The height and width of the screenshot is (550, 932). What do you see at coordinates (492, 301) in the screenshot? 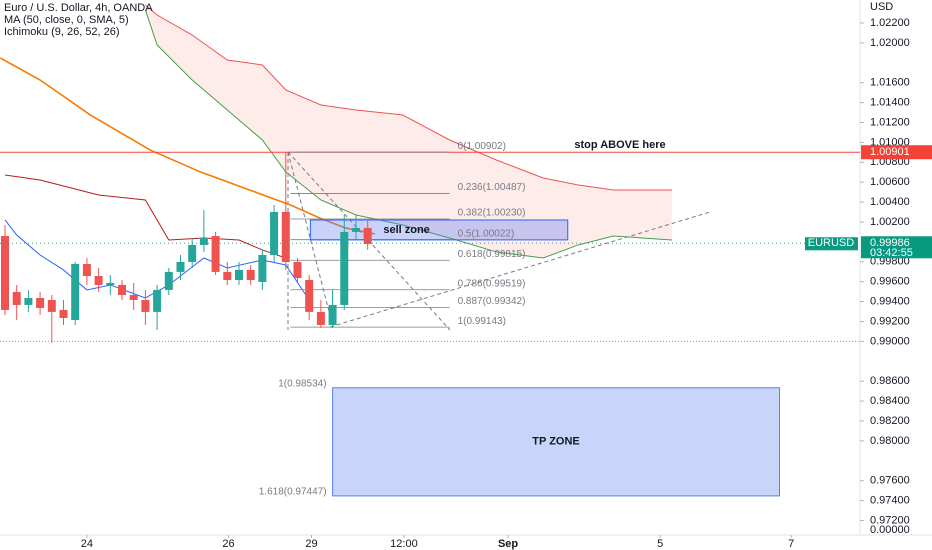
I see `fib-label: 0.887(0.99342)` at bounding box center [492, 301].